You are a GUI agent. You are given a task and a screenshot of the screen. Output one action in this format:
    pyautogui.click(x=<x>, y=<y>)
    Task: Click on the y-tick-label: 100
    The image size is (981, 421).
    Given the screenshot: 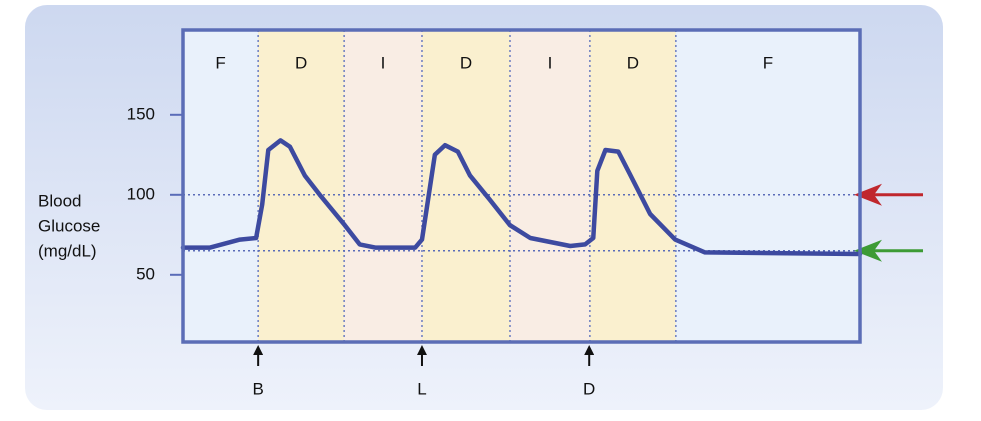 What is the action you would take?
    pyautogui.click(x=141, y=193)
    